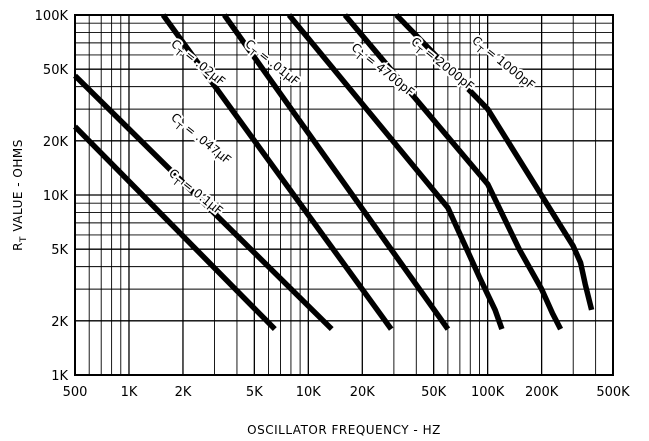  Describe the element at coordinates (56, 142) in the screenshot. I see `y-tick-label: 20K` at that location.